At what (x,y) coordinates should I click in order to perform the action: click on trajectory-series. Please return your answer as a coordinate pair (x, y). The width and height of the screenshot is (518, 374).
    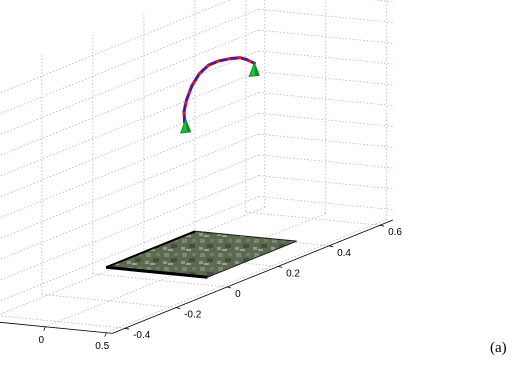
    Looking at the image, I should click on (219, 89).